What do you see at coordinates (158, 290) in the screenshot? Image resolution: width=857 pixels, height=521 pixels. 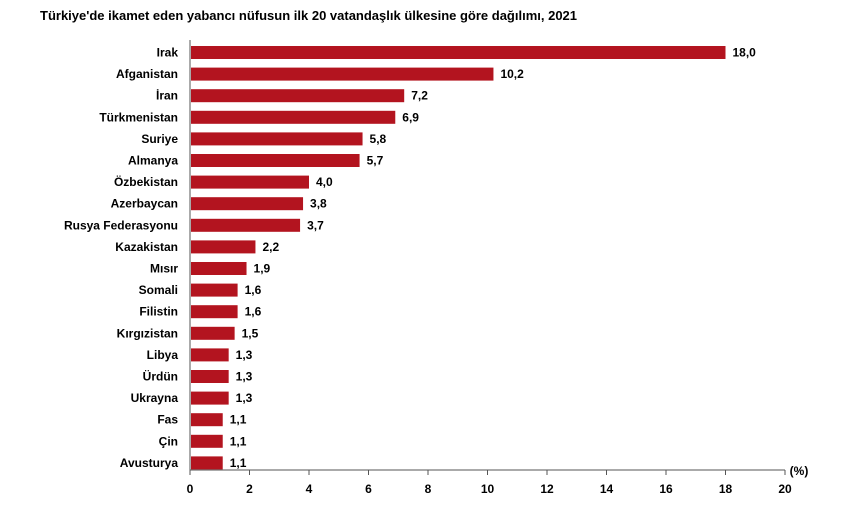 I see `category-label: Somali` at bounding box center [158, 290].